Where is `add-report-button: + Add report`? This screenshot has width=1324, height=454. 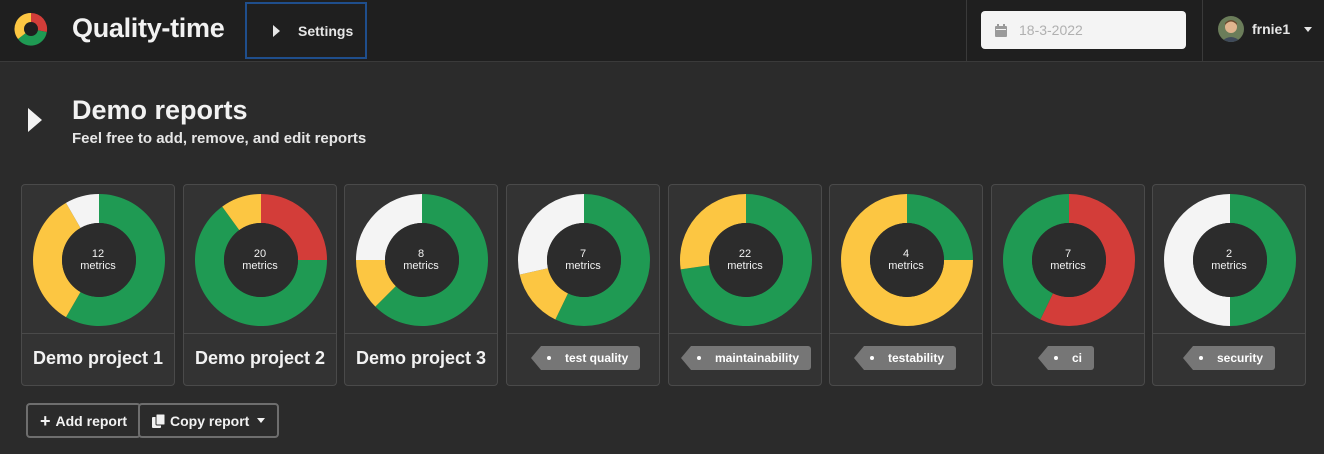 add-report-button: + Add report is located at coordinates (84, 420).